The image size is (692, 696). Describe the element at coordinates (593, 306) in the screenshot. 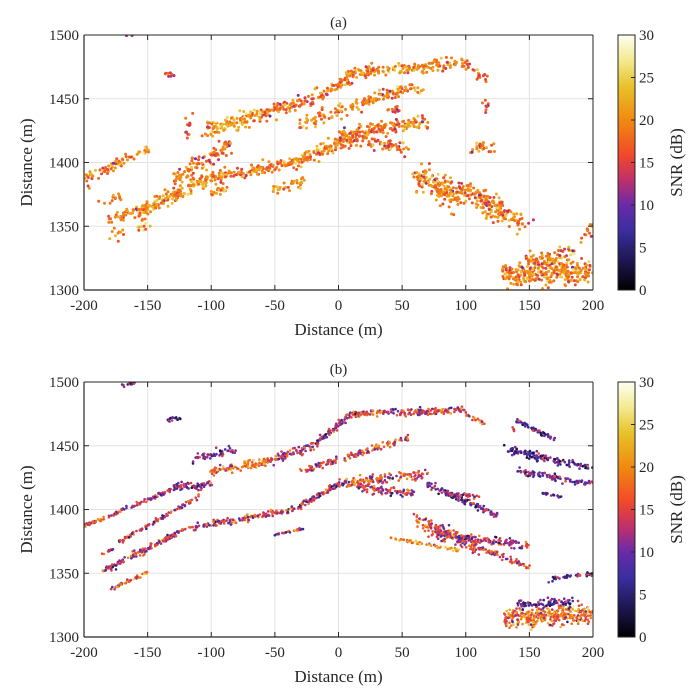

I see `x-tick-label: 200` at that location.